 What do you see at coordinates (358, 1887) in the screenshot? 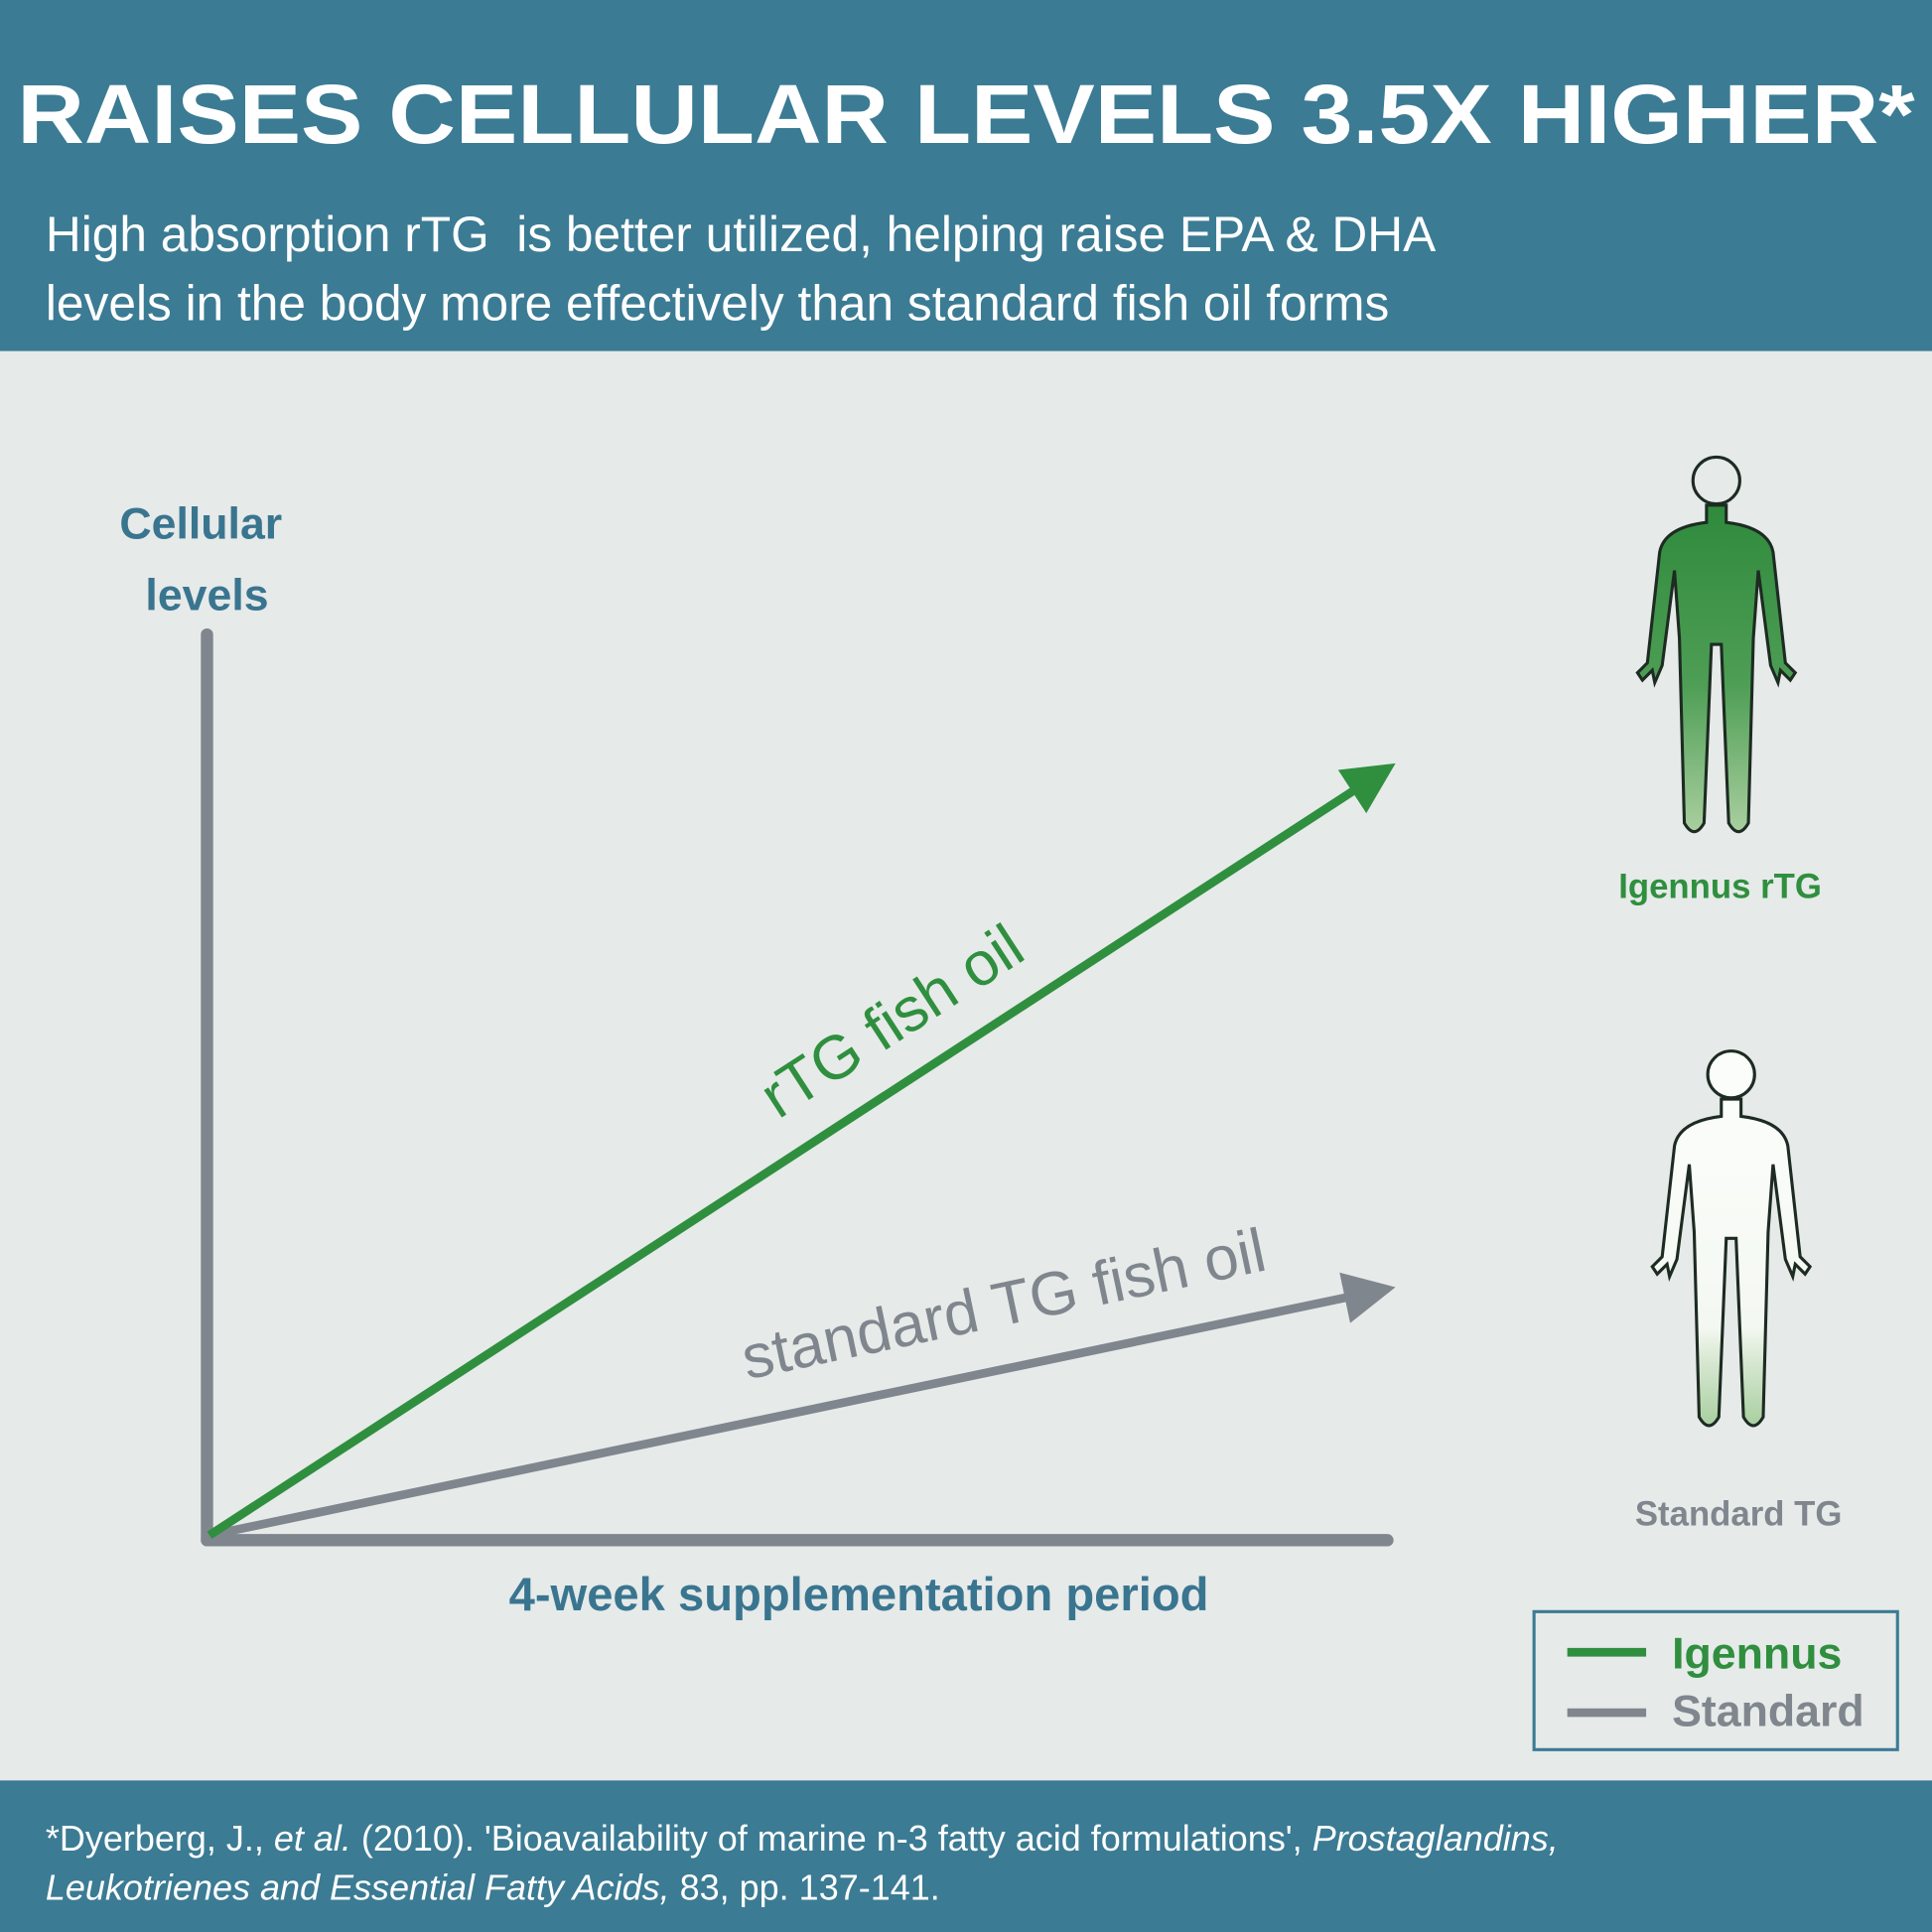
I see `citation-text: Leukotrienes and Essential Fatty Acids,` at bounding box center [358, 1887].